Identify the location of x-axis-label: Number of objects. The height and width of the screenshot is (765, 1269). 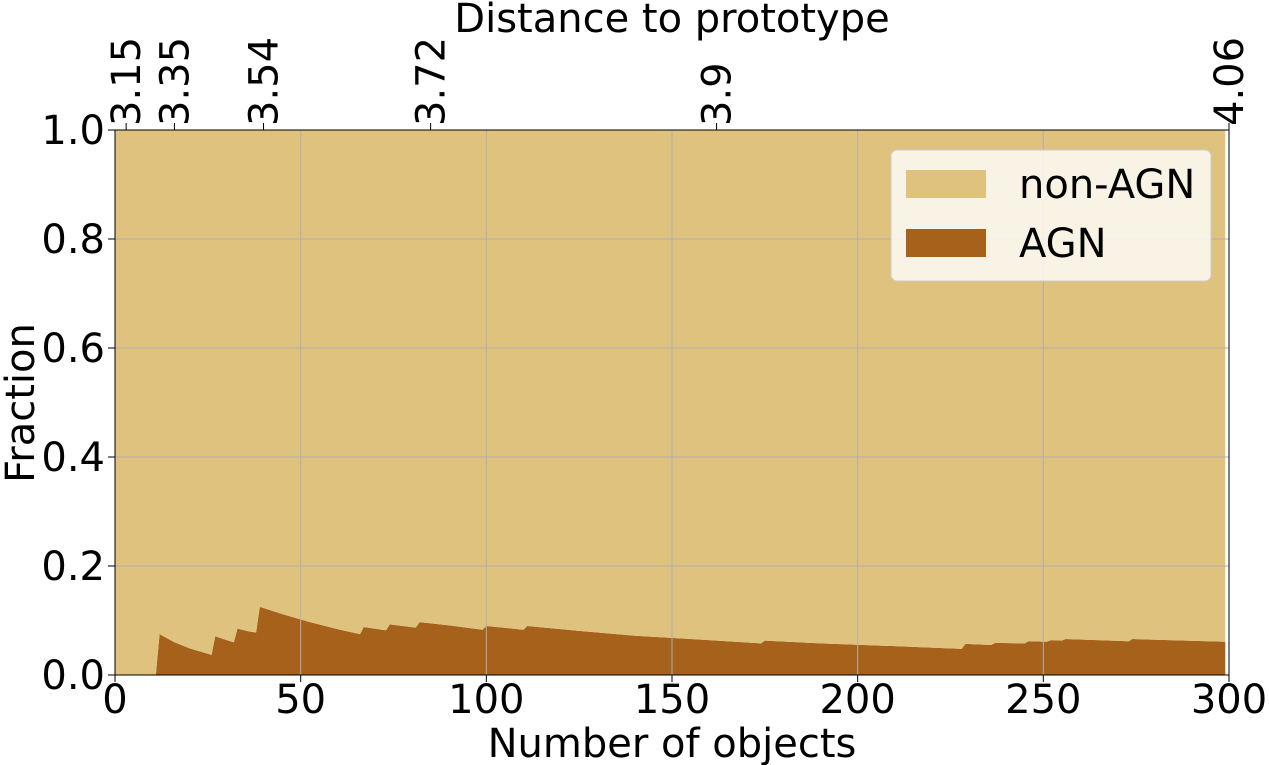
(672, 743).